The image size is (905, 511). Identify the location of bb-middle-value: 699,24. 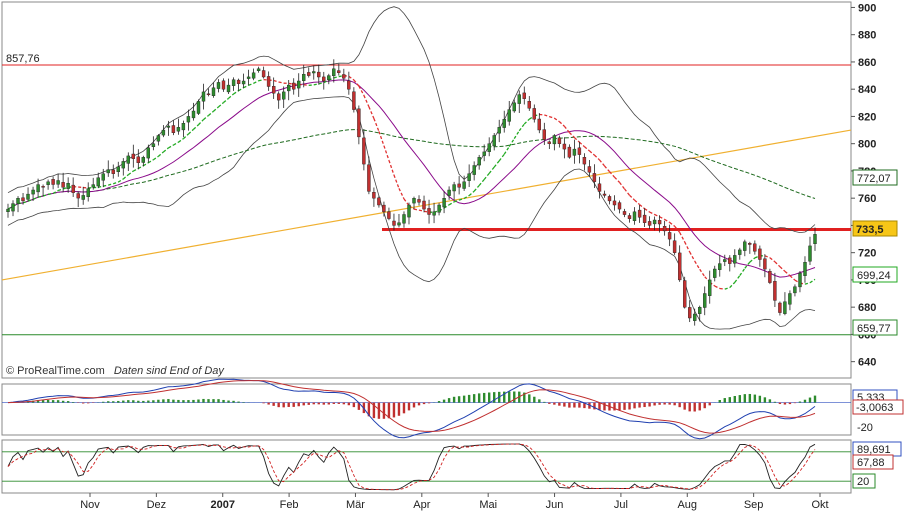
(874, 276).